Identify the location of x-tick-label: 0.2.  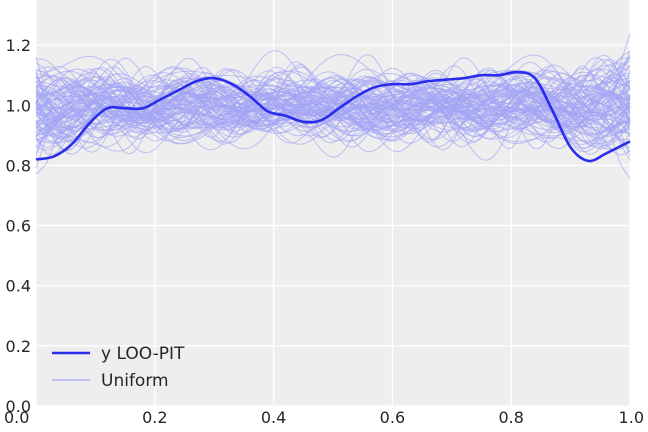
(154, 417).